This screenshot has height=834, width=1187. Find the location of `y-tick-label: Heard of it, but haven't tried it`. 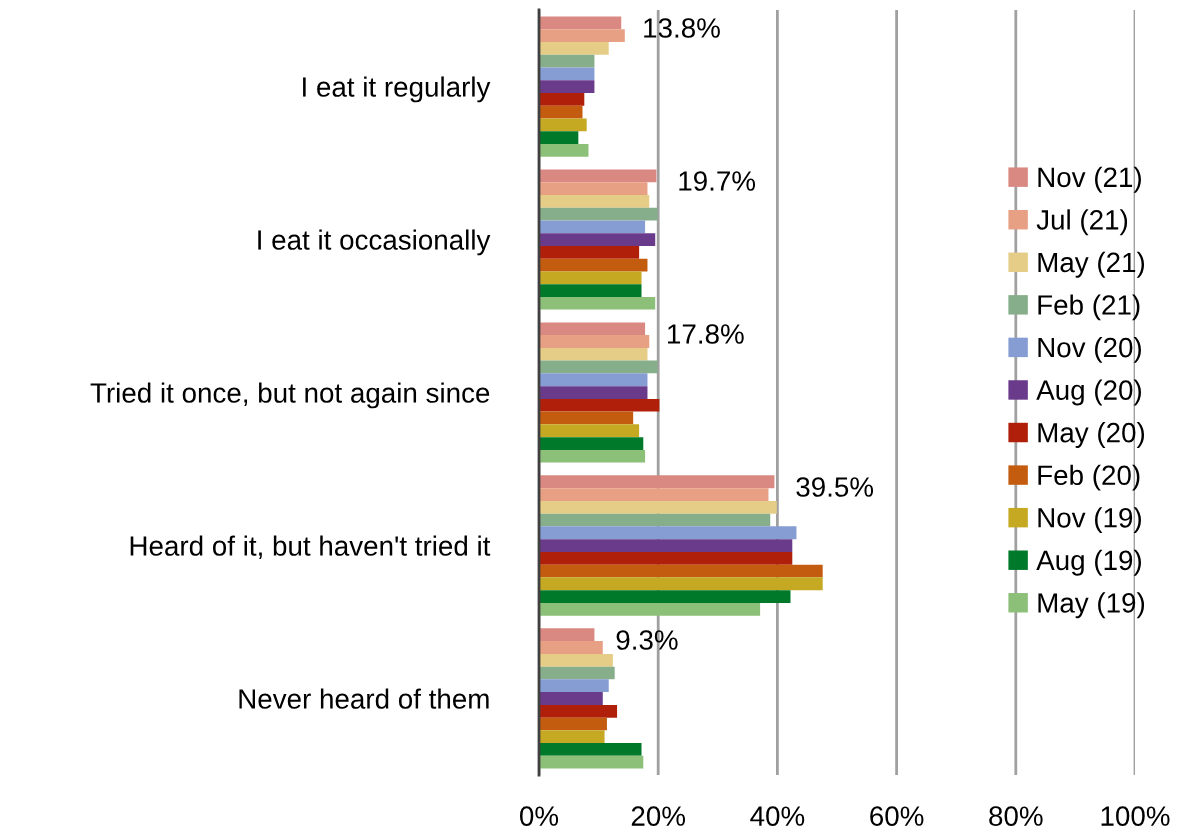

y-tick-label: Heard of it, but haven't tried it is located at coordinates (310, 547).